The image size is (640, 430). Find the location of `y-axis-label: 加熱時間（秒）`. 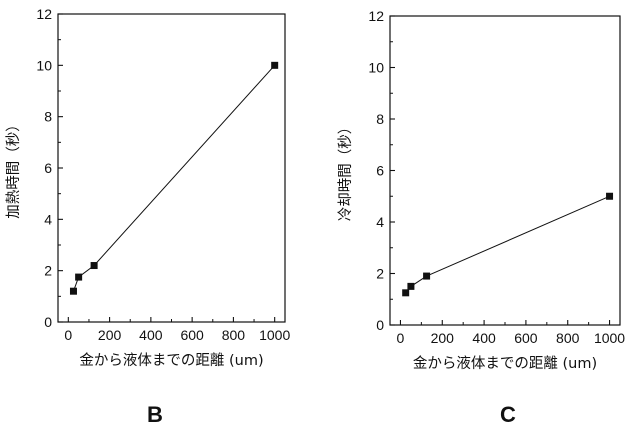

y-axis-label: 加熱時間（秒） is located at coordinates (13, 168).